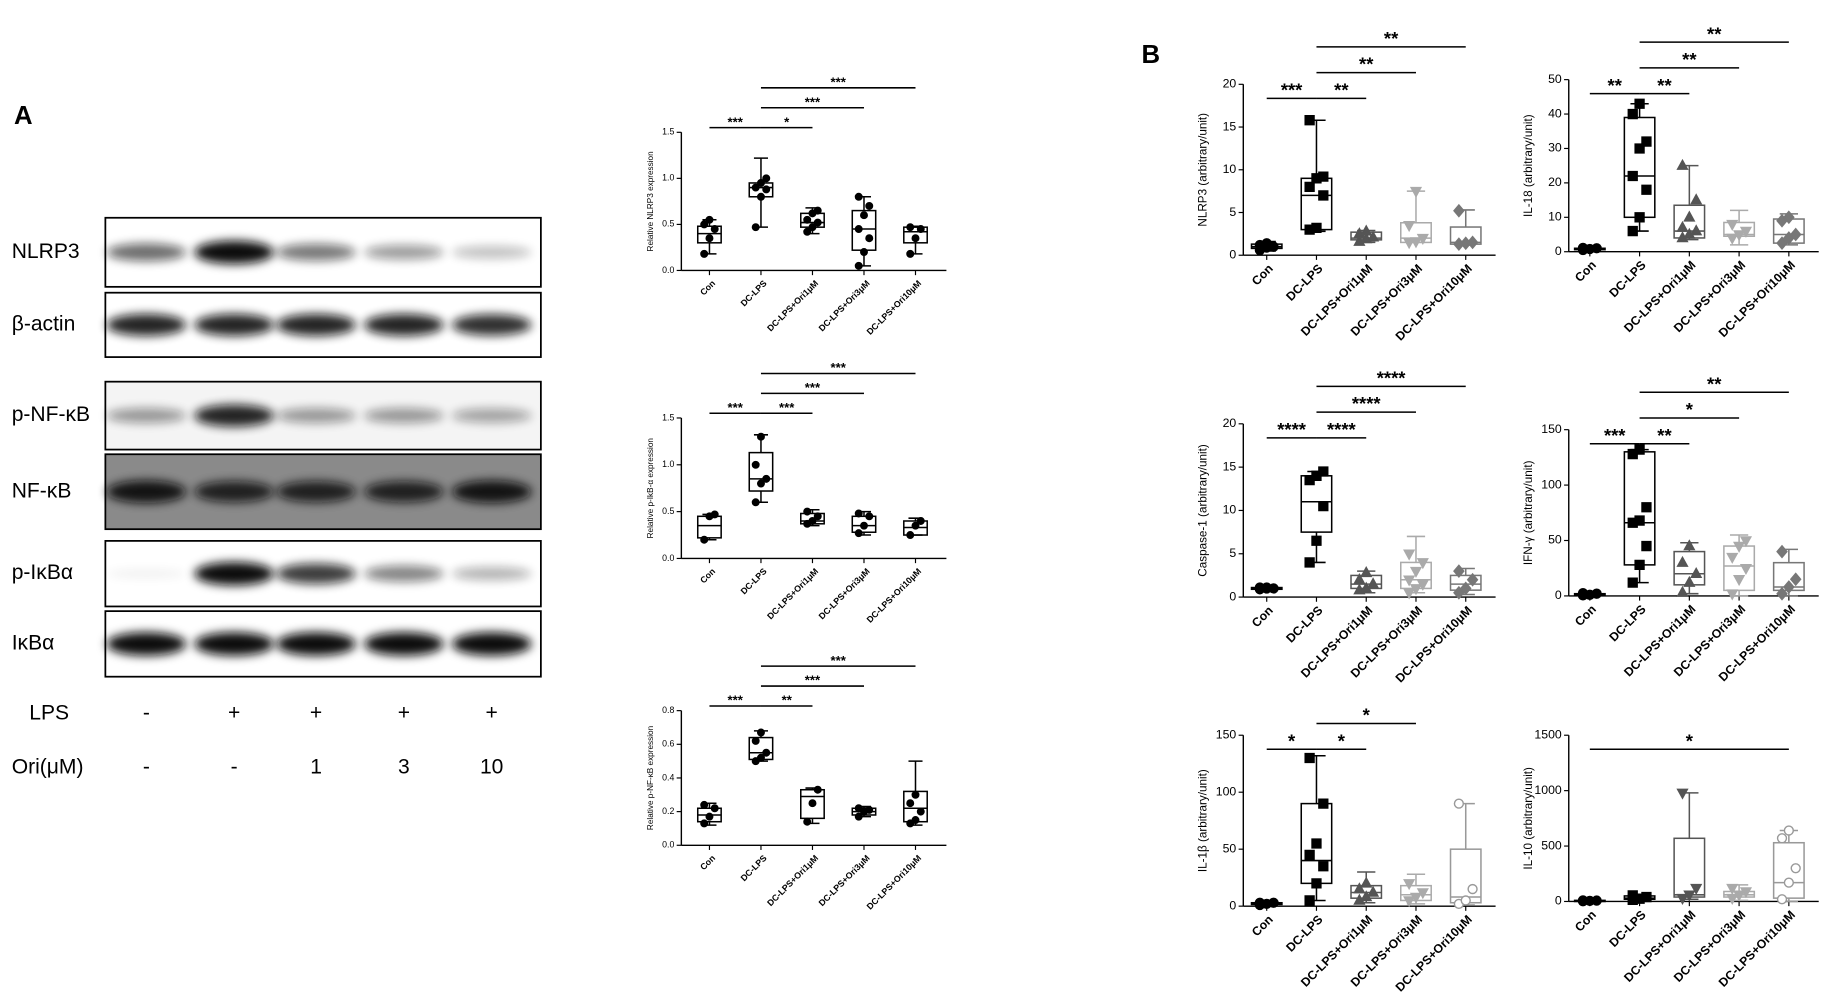 This screenshot has width=1831, height=1001. What do you see at coordinates (1555, 182) in the screenshot?
I see `y-tick-label: 20` at bounding box center [1555, 182].